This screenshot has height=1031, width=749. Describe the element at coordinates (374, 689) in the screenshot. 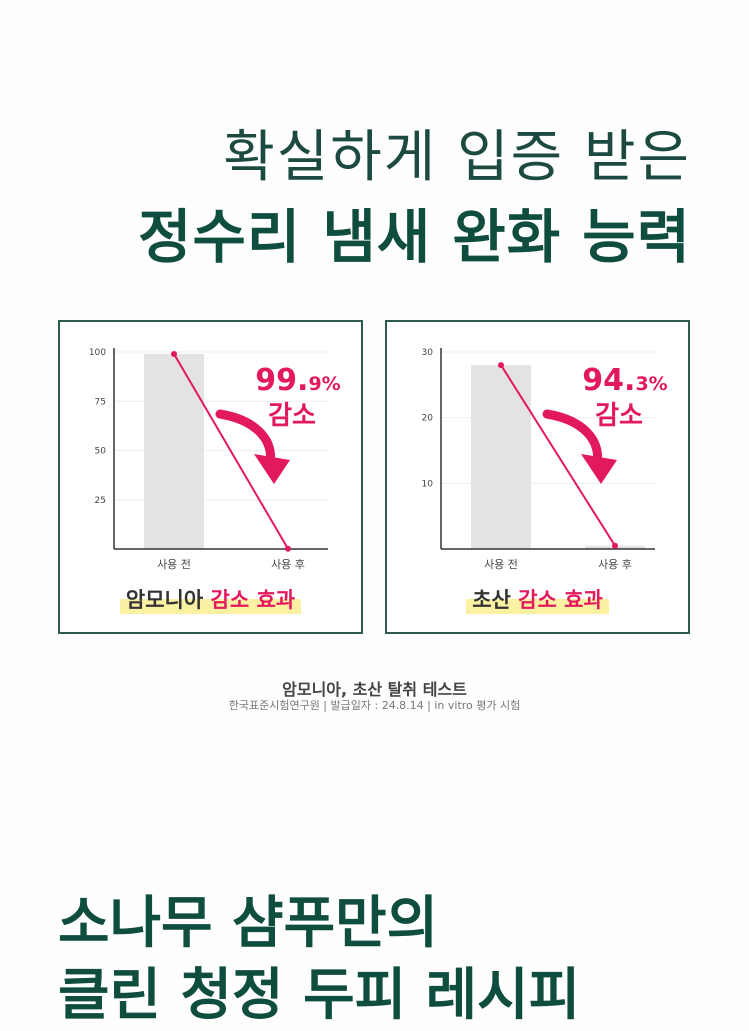

I see `source-title: 암모니아, 초산 탈취 테스트` at that location.